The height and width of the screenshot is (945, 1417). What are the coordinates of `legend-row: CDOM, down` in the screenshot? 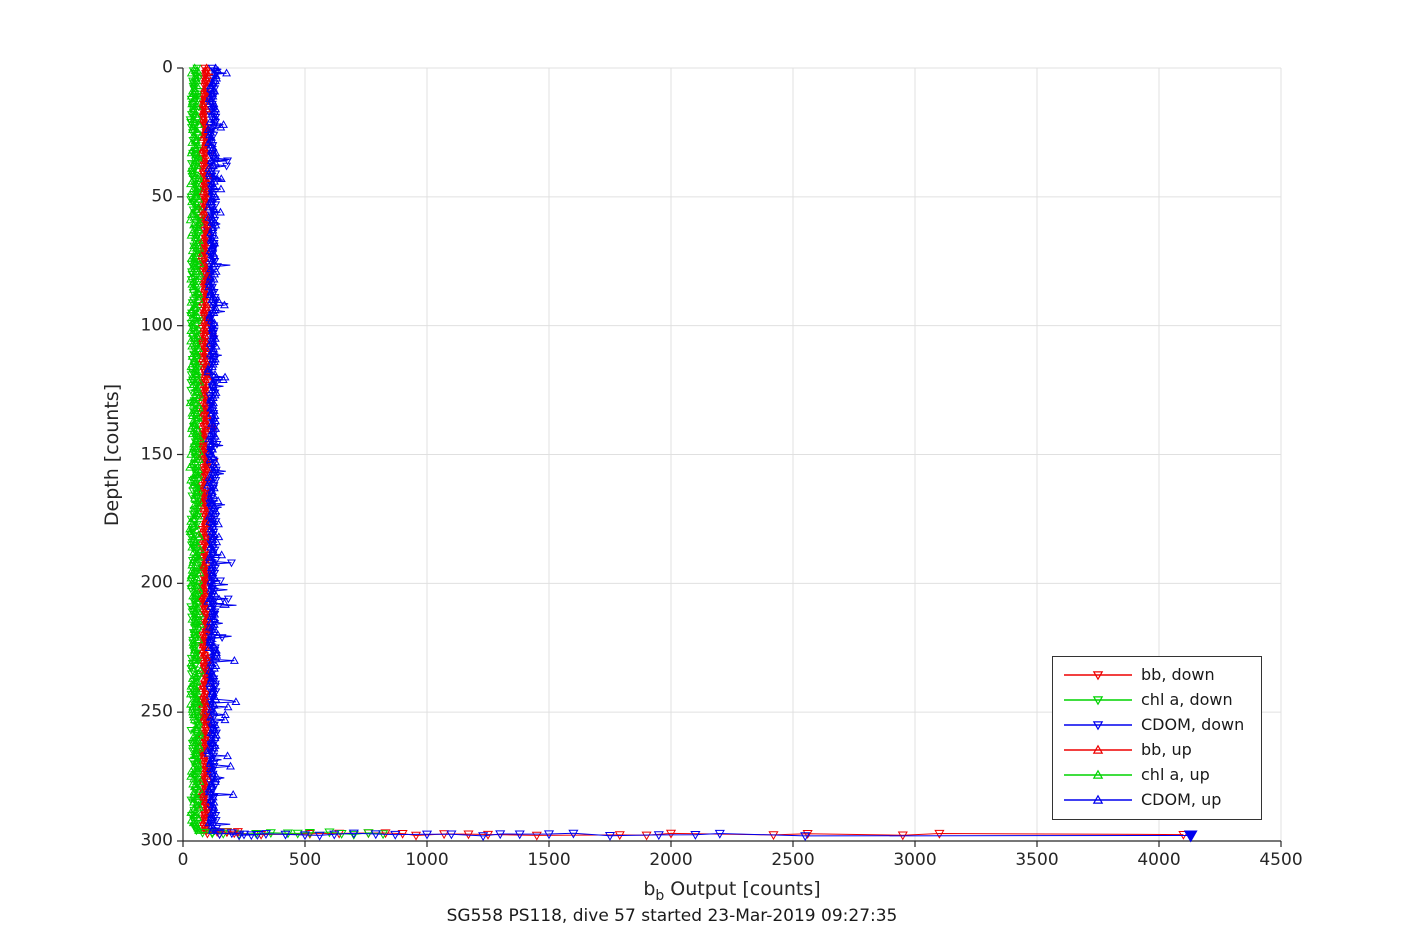 It's located at (1157, 724).